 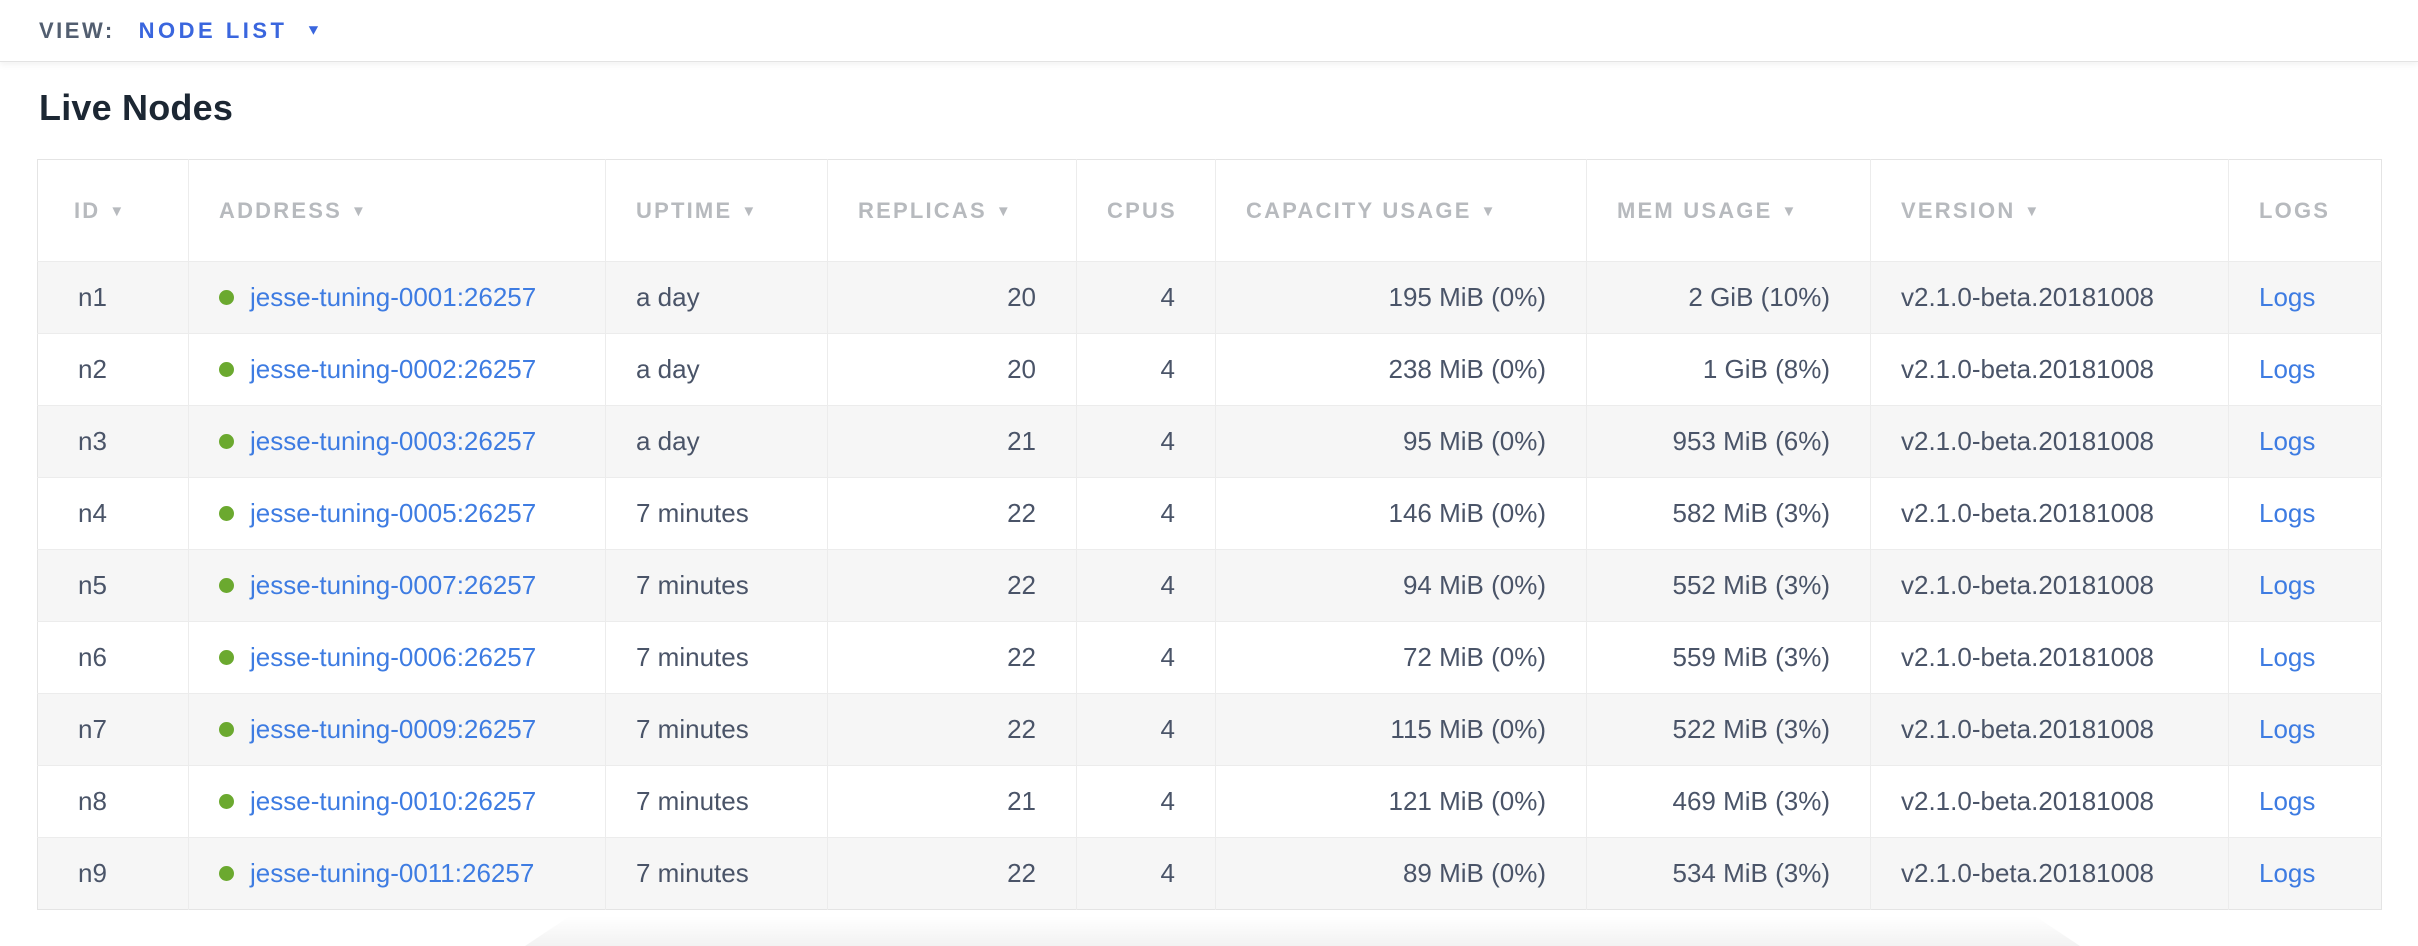 What do you see at coordinates (1401, 657) in the screenshot?
I see `capacity-cell: 72 MiB (0%)` at bounding box center [1401, 657].